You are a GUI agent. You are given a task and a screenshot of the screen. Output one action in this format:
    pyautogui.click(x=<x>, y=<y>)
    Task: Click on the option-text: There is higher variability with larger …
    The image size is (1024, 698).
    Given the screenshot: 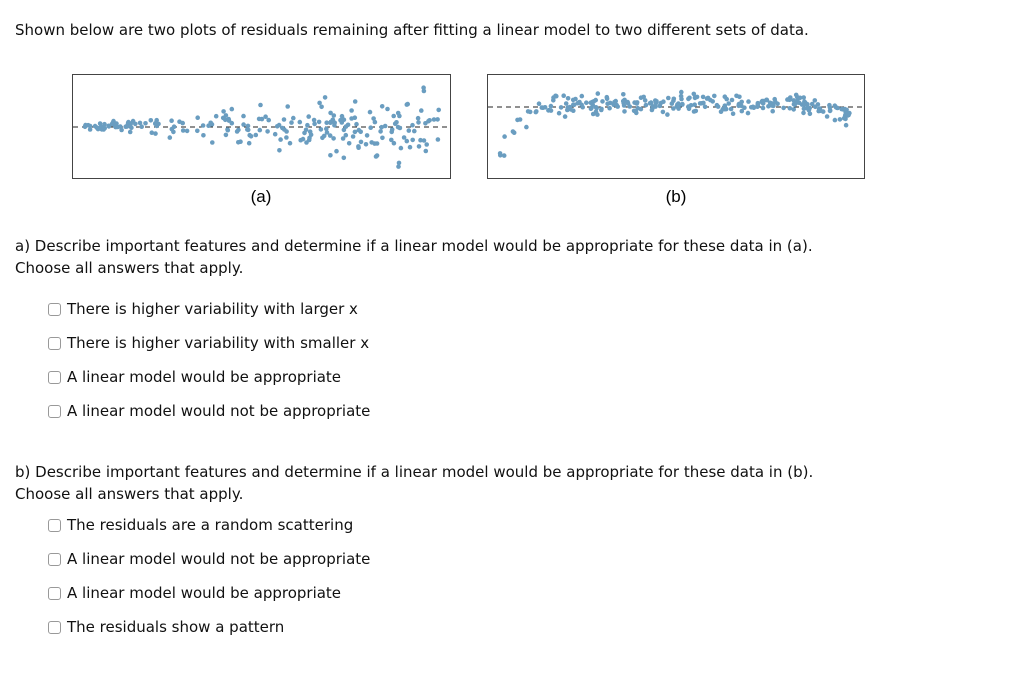 What is the action you would take?
    pyautogui.click(x=212, y=309)
    